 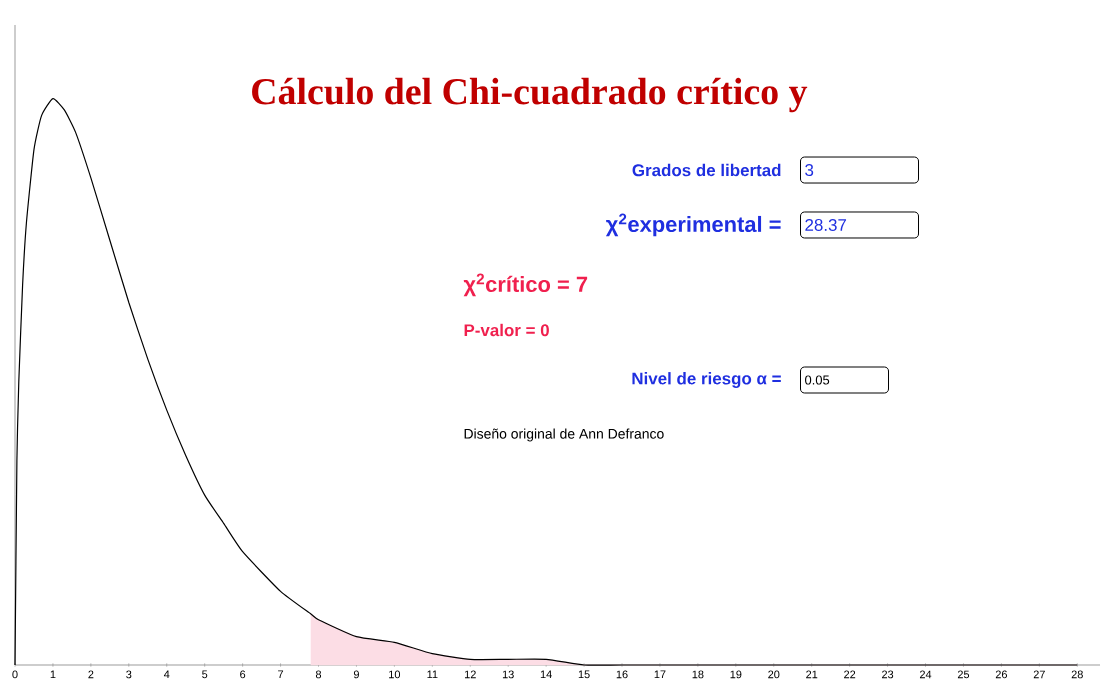 What do you see at coordinates (395, 674) in the screenshot?
I see `x-tick-label: 10` at bounding box center [395, 674].